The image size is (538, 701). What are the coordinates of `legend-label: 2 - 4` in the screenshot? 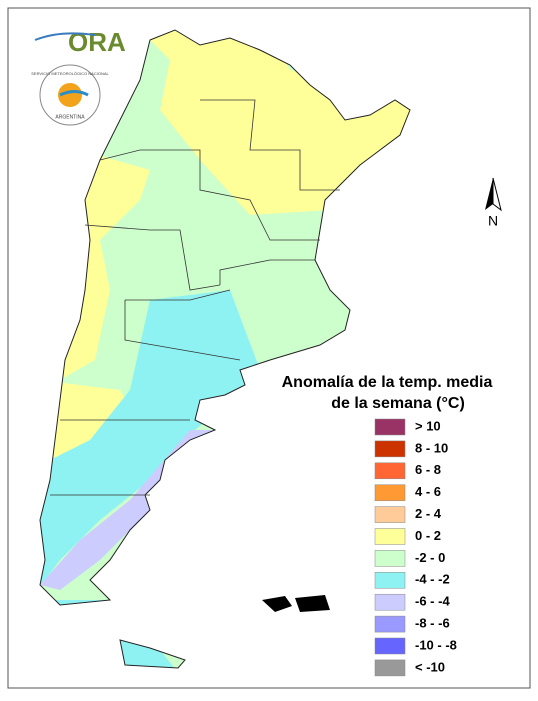 It's located at (428, 513).